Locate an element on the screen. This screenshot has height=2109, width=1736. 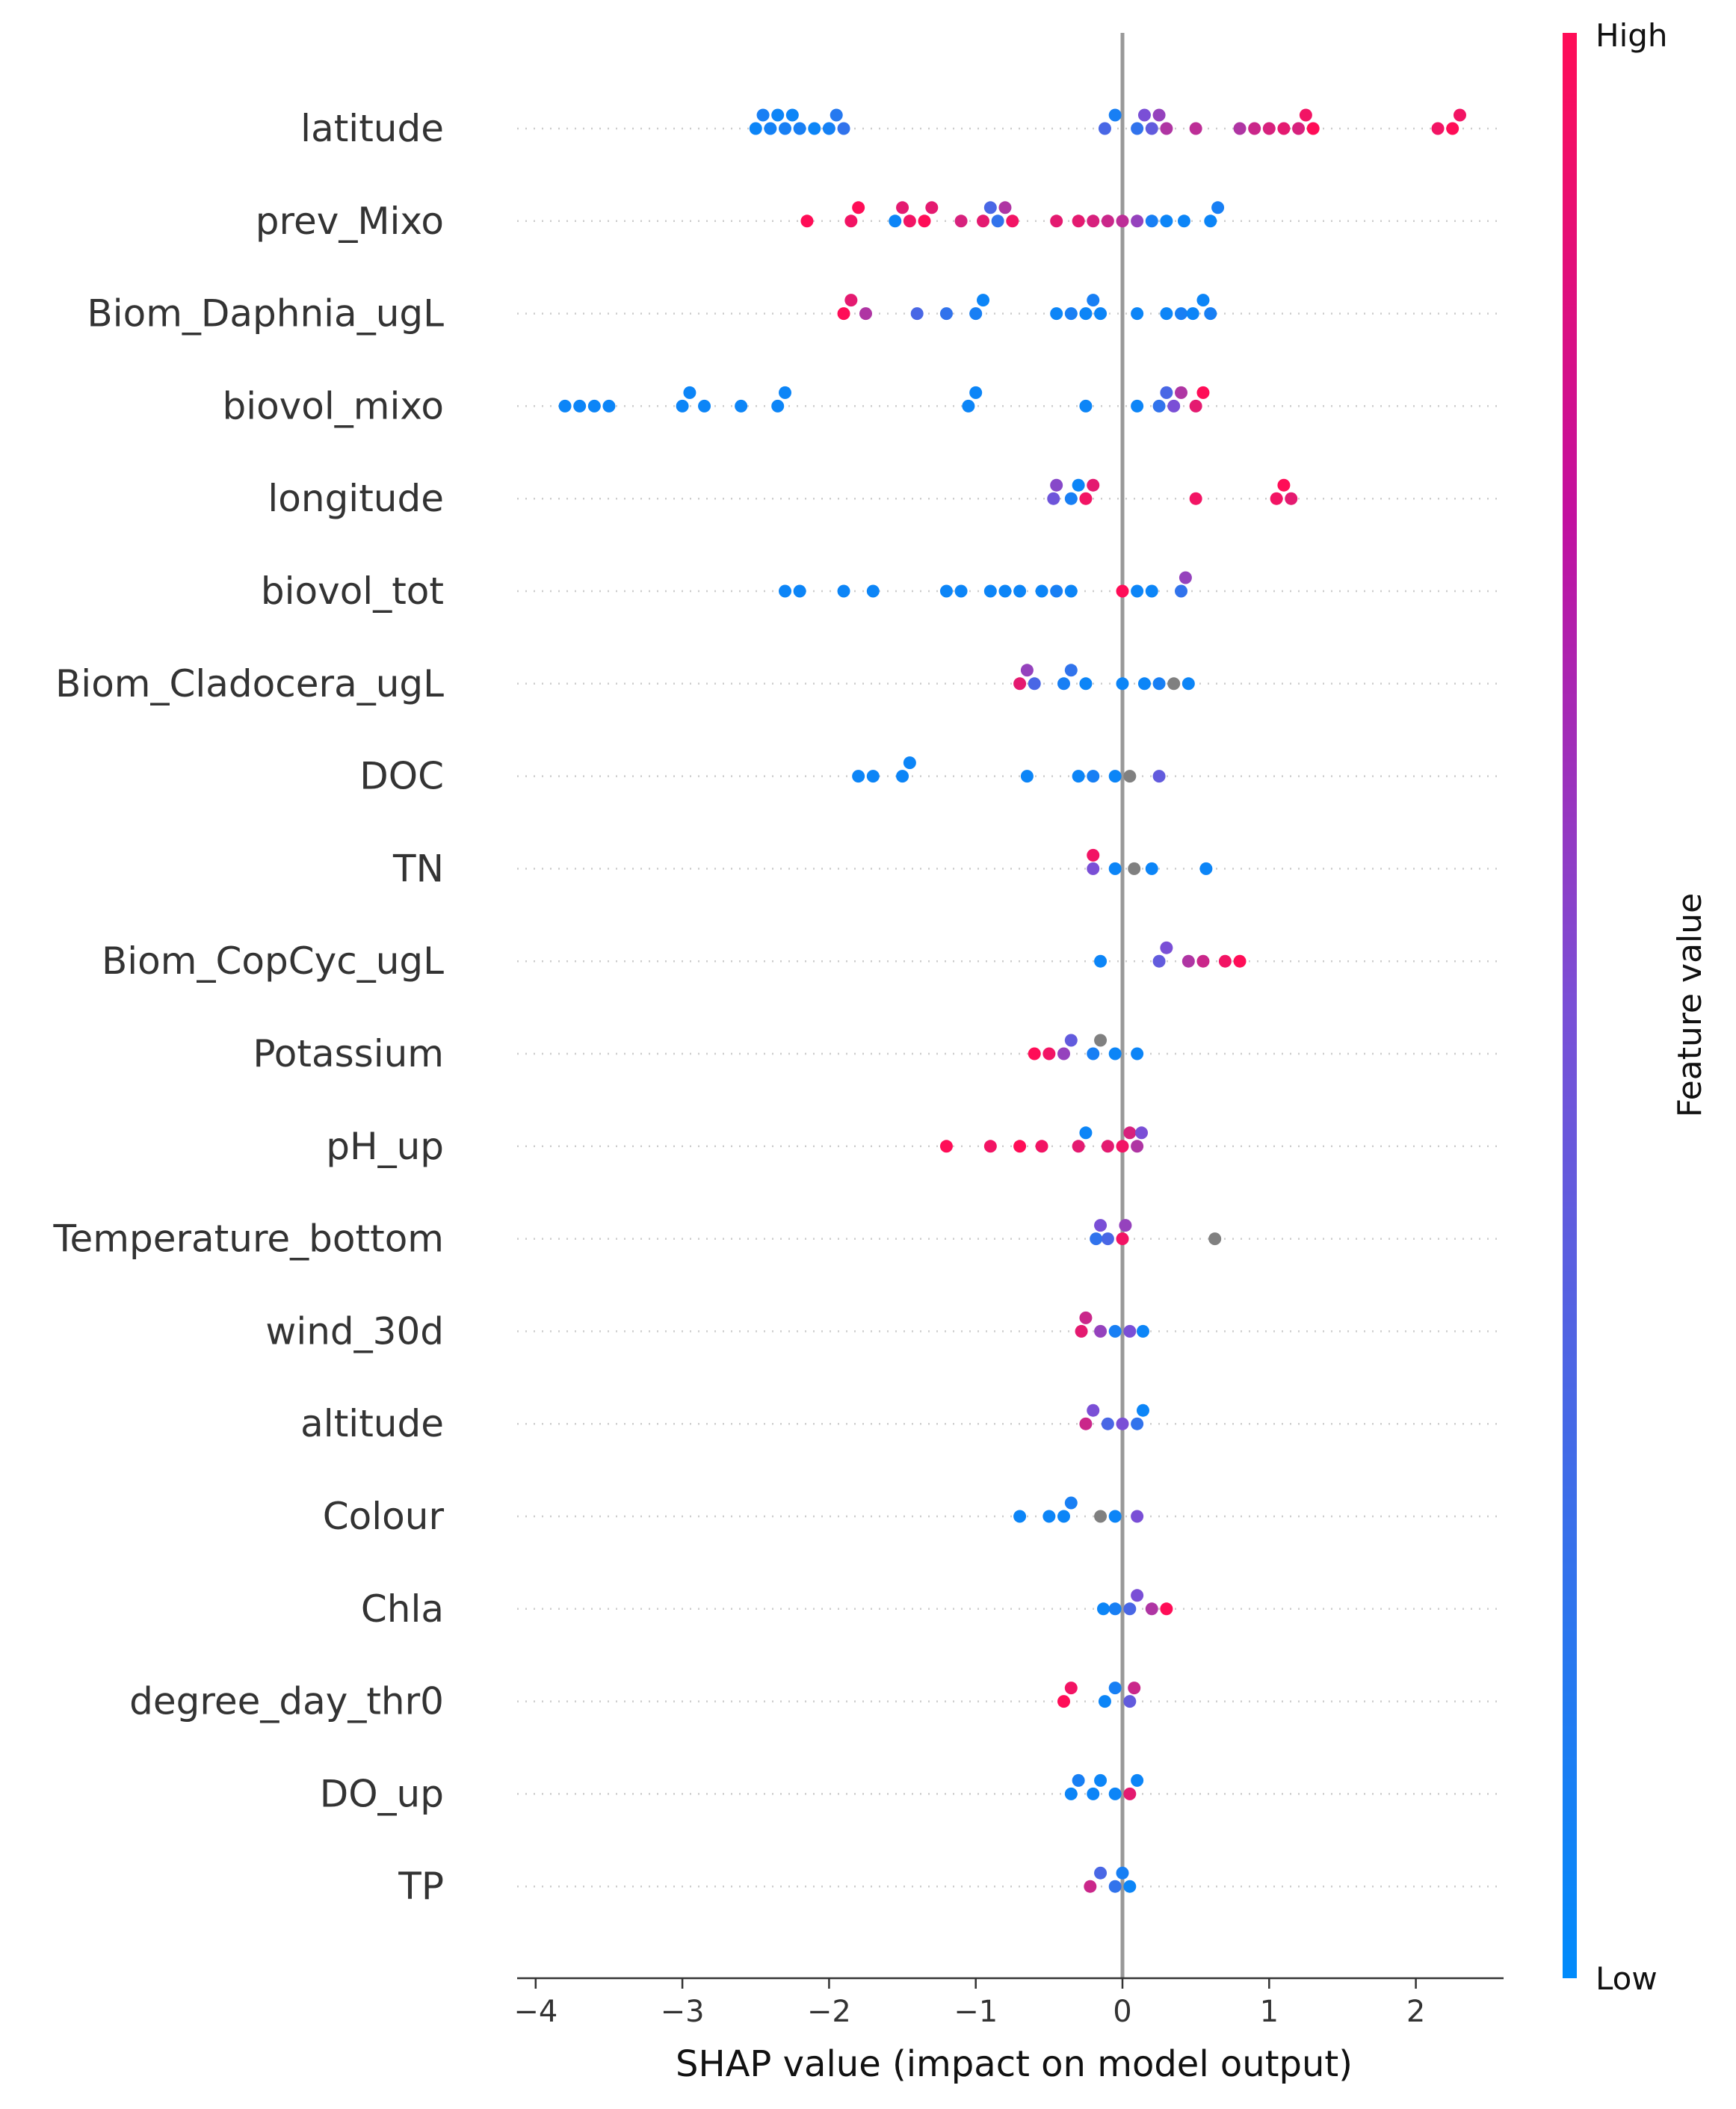
feature-label: Biom_Cladocera_ugL is located at coordinates (249, 683).